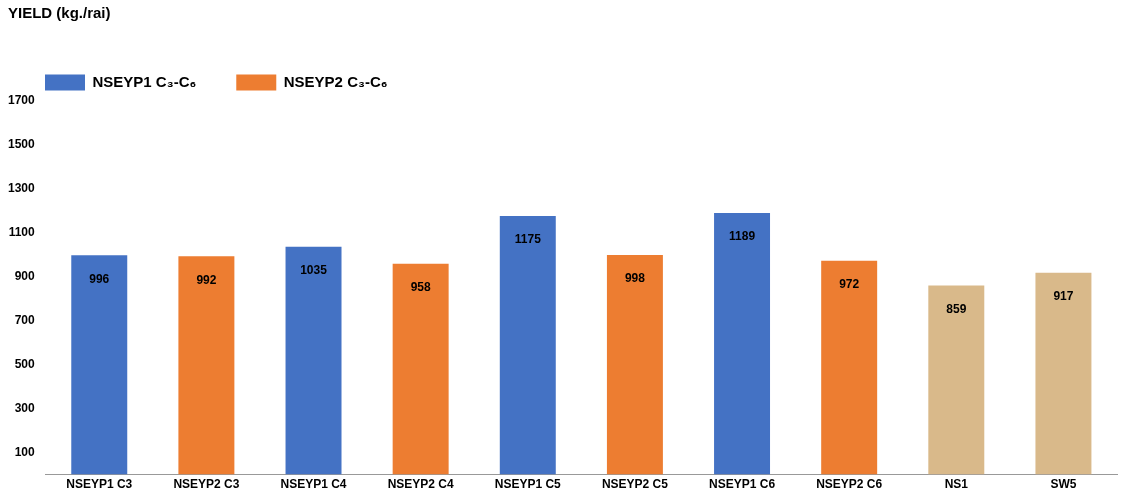 The image size is (1127, 495). Describe the element at coordinates (635, 484) in the screenshot. I see `x-tick-label: NSEYP2 C5` at that location.